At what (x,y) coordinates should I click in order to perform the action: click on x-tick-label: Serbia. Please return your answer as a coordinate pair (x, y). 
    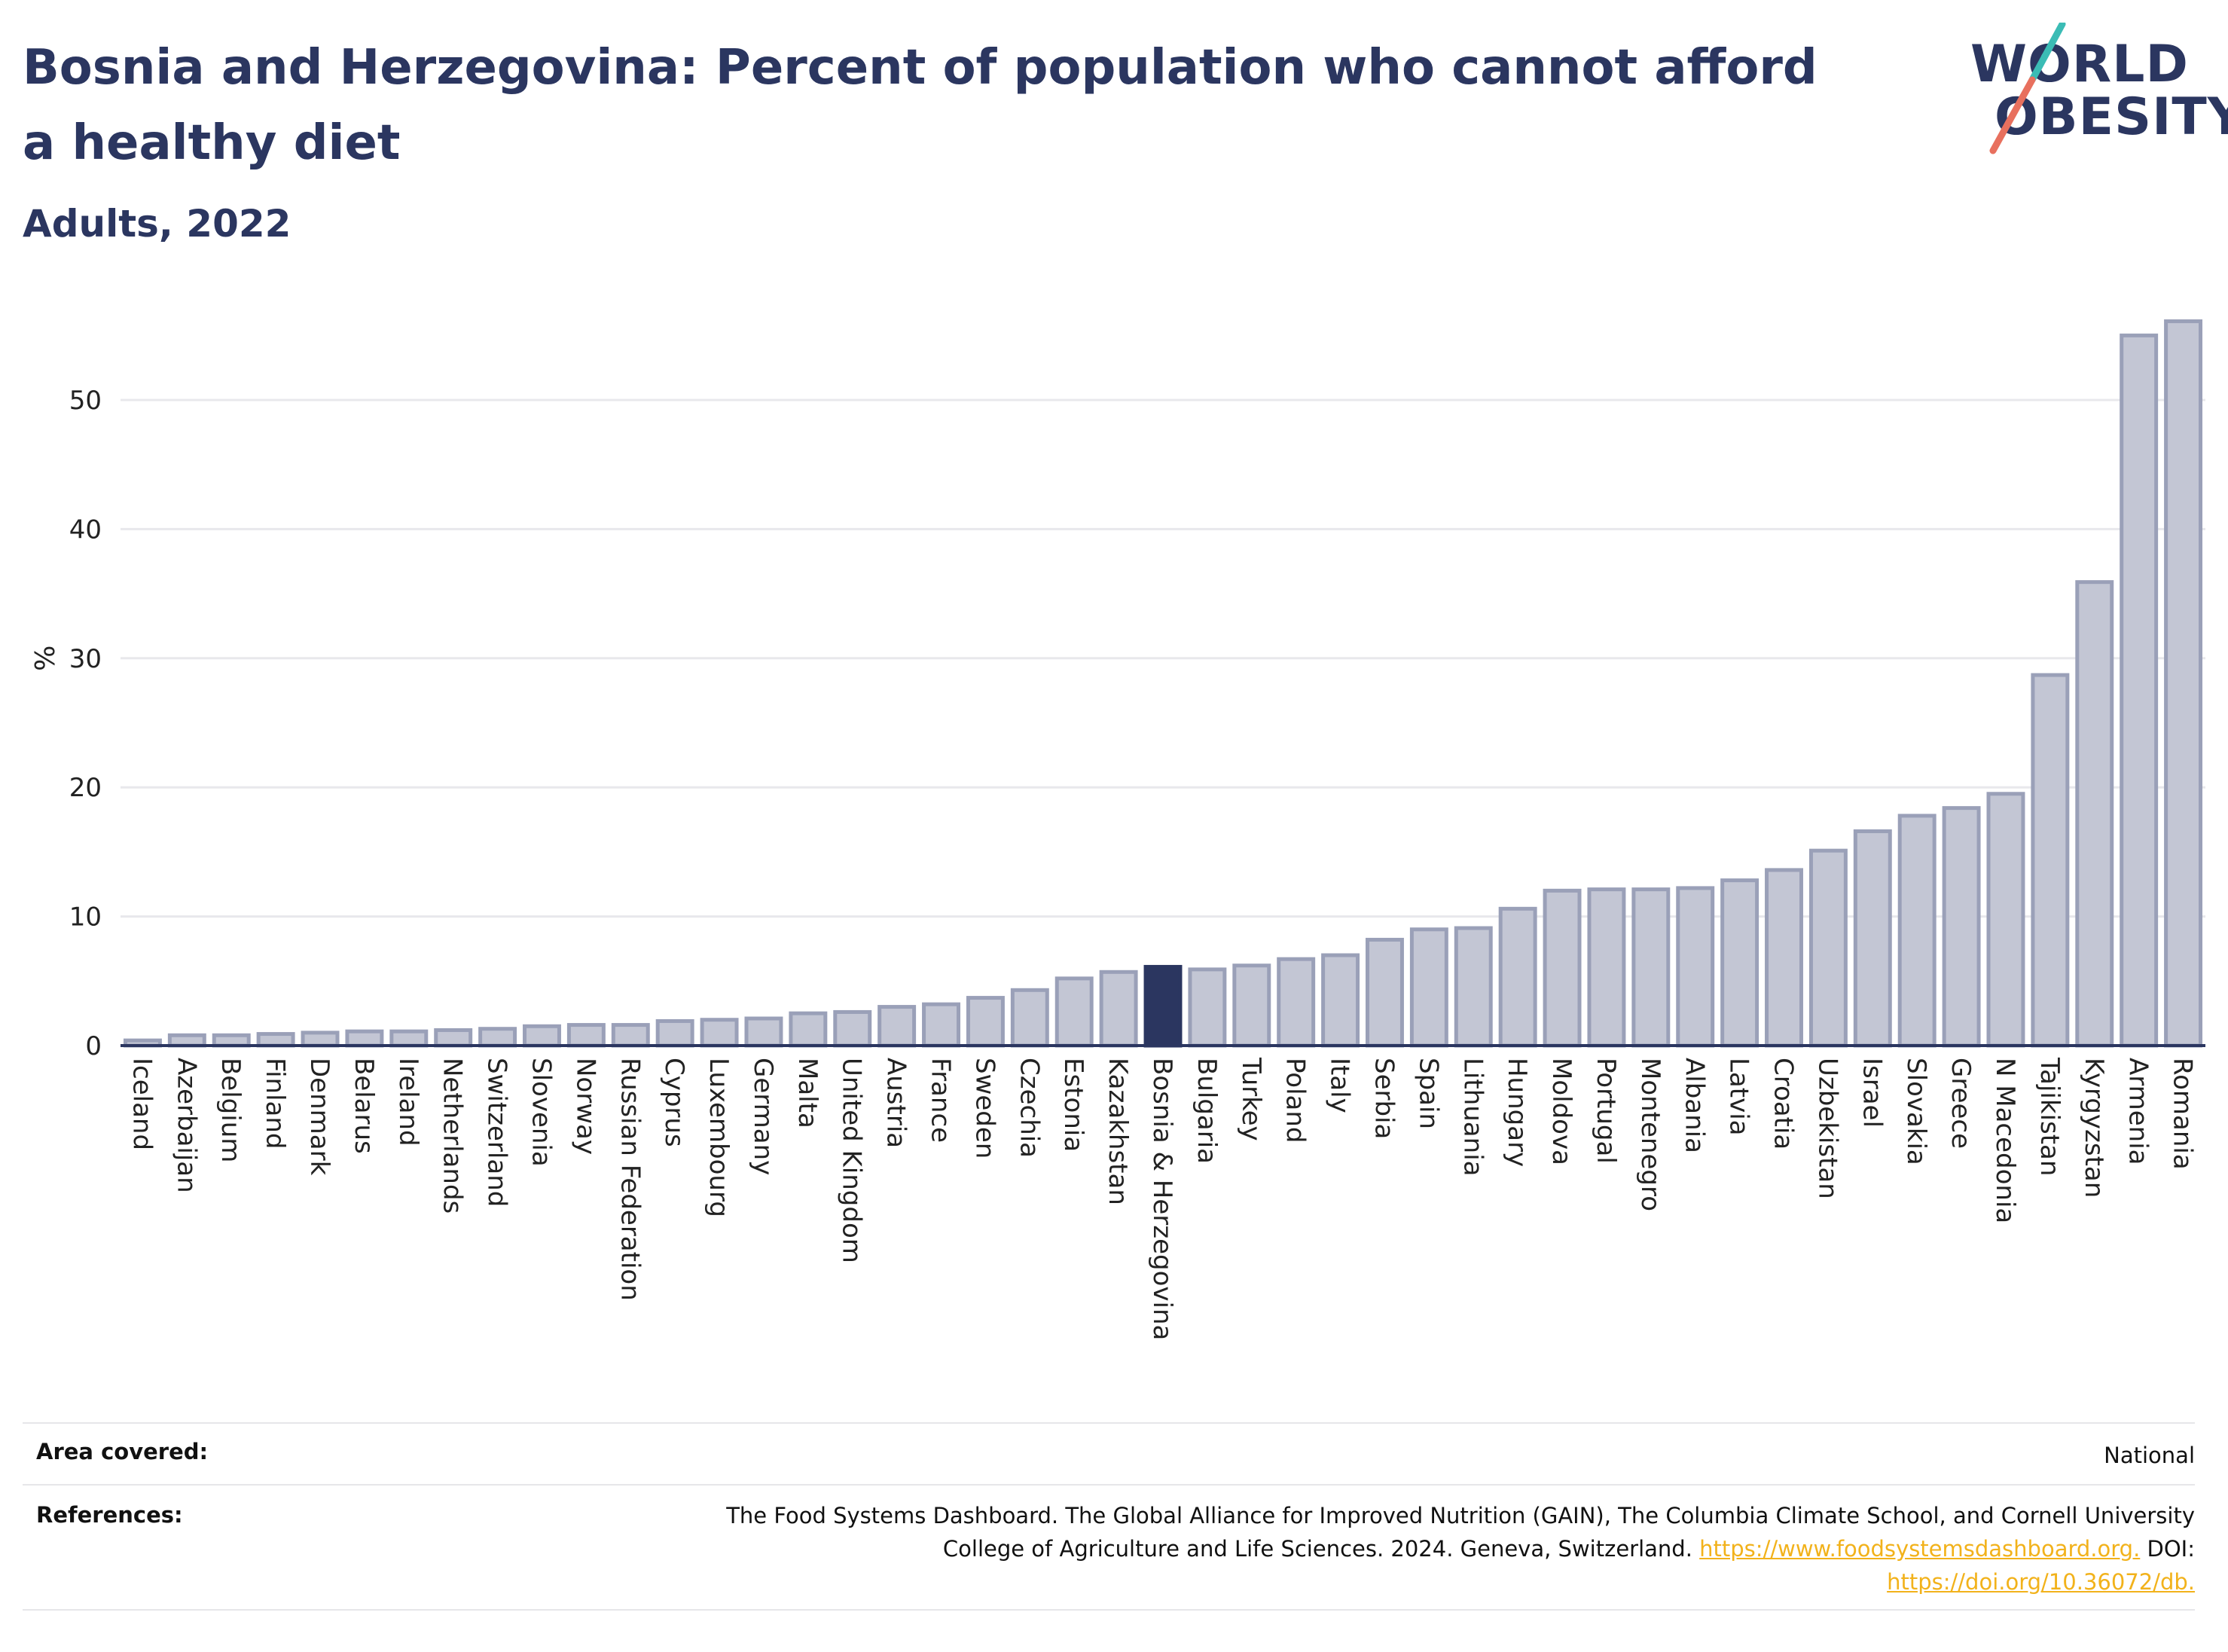
    Looking at the image, I should click on (1384, 1098).